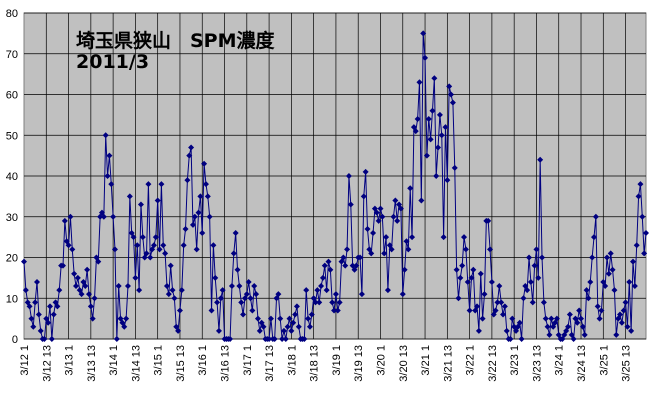  I want to click on x-tick-label: 3/13 1, so click(70, 360).